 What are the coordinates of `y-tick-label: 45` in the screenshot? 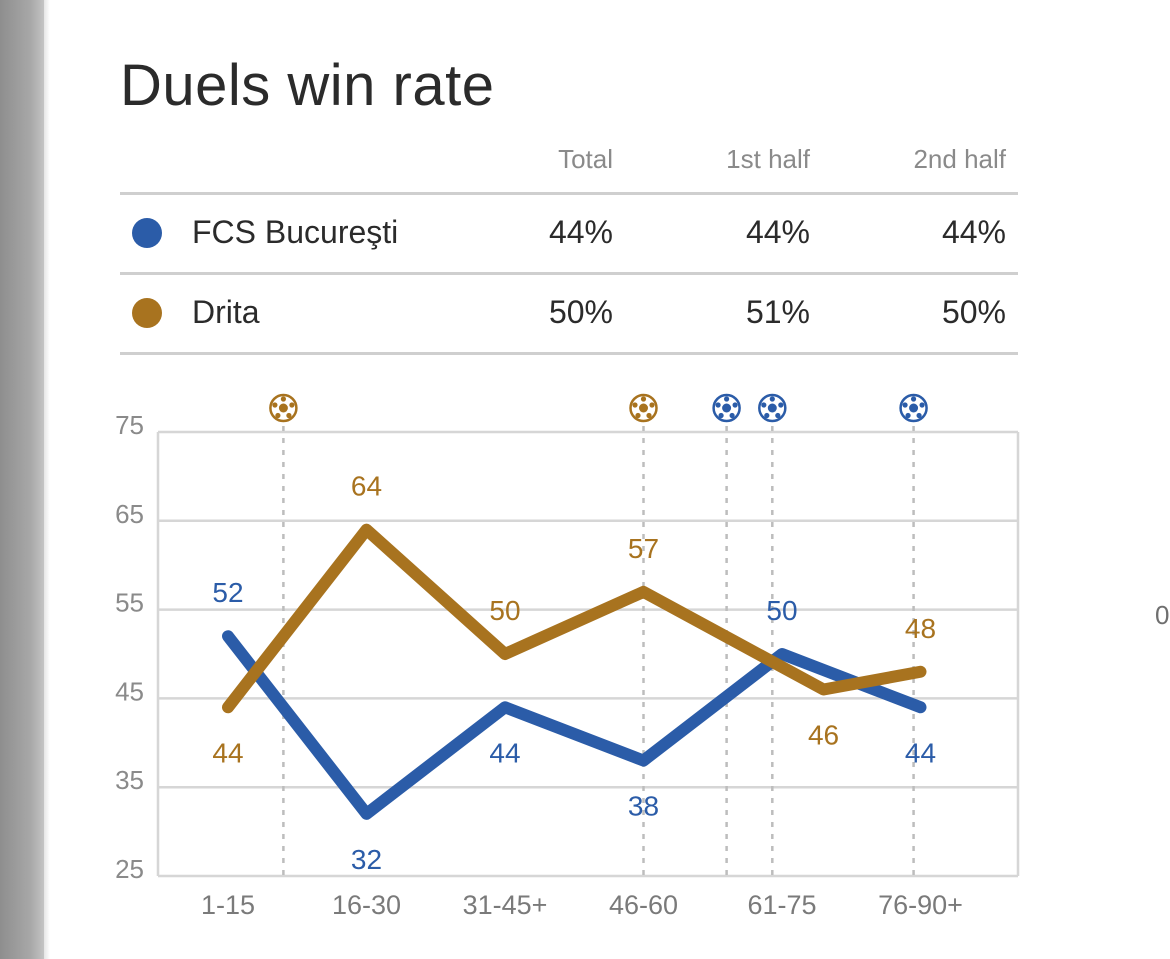 It's located at (129, 691).